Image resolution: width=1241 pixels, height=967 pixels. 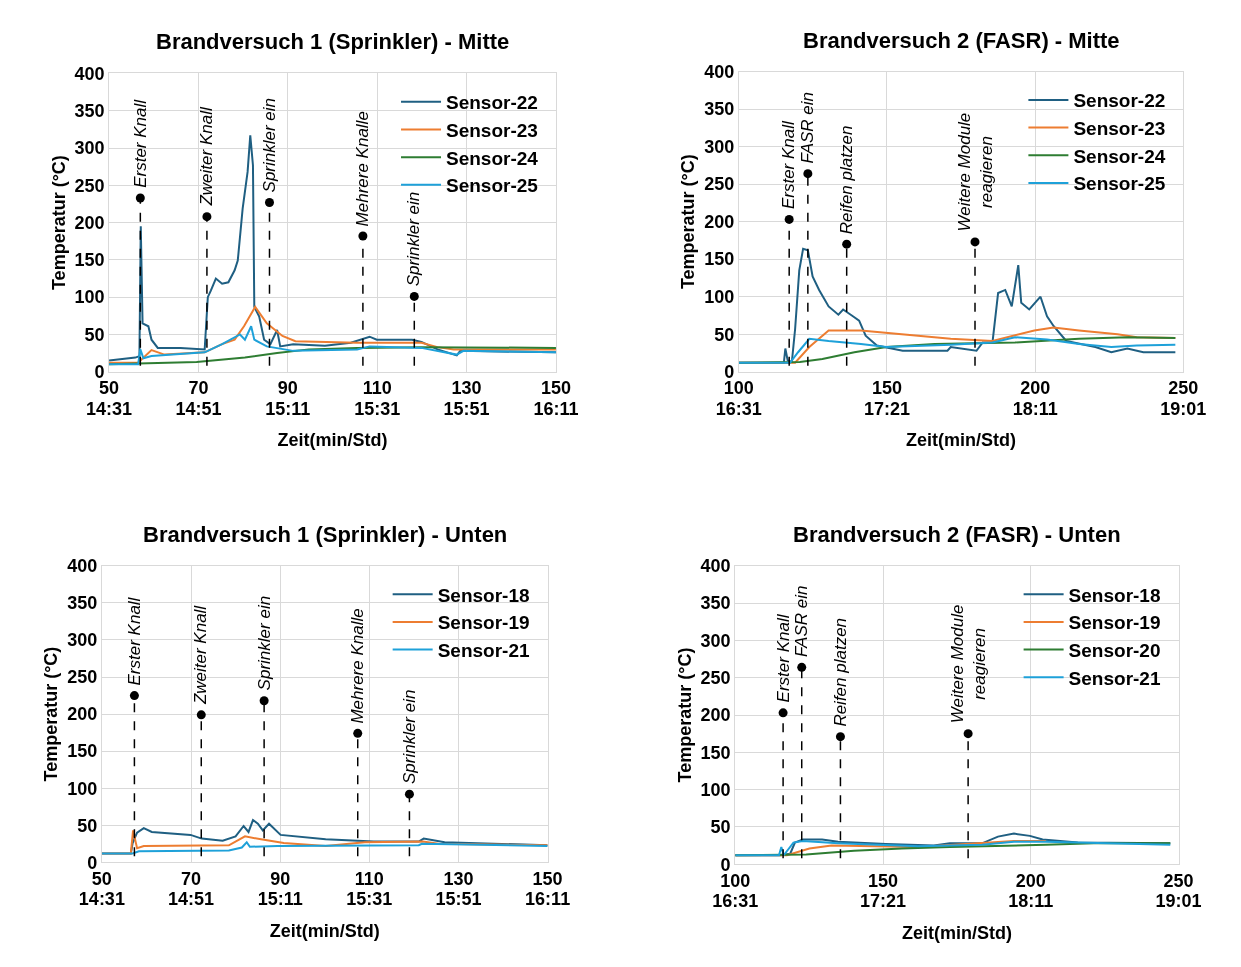 What do you see at coordinates (735, 901) in the screenshot?
I see `x2-tick-label: 16:31` at bounding box center [735, 901].